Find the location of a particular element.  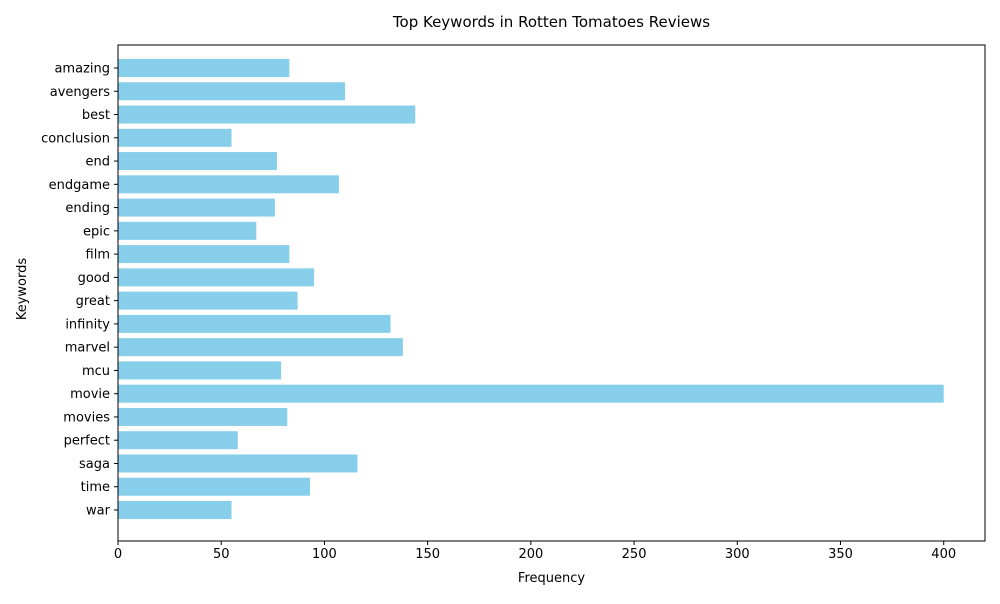

chart-title: Top Keywords in Rotten Tomatoes Reviews is located at coordinates (551, 22).